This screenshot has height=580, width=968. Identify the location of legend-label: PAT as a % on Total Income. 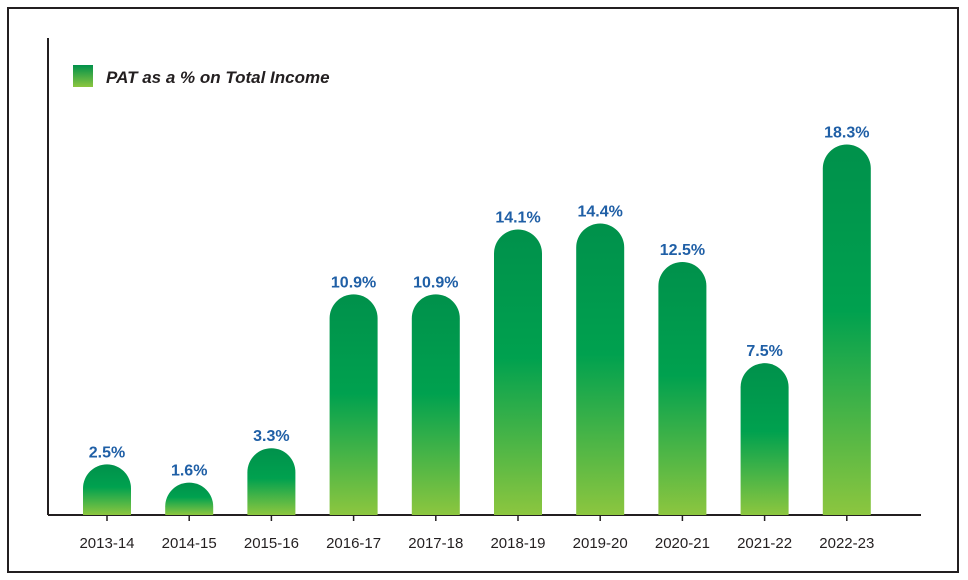
(218, 77).